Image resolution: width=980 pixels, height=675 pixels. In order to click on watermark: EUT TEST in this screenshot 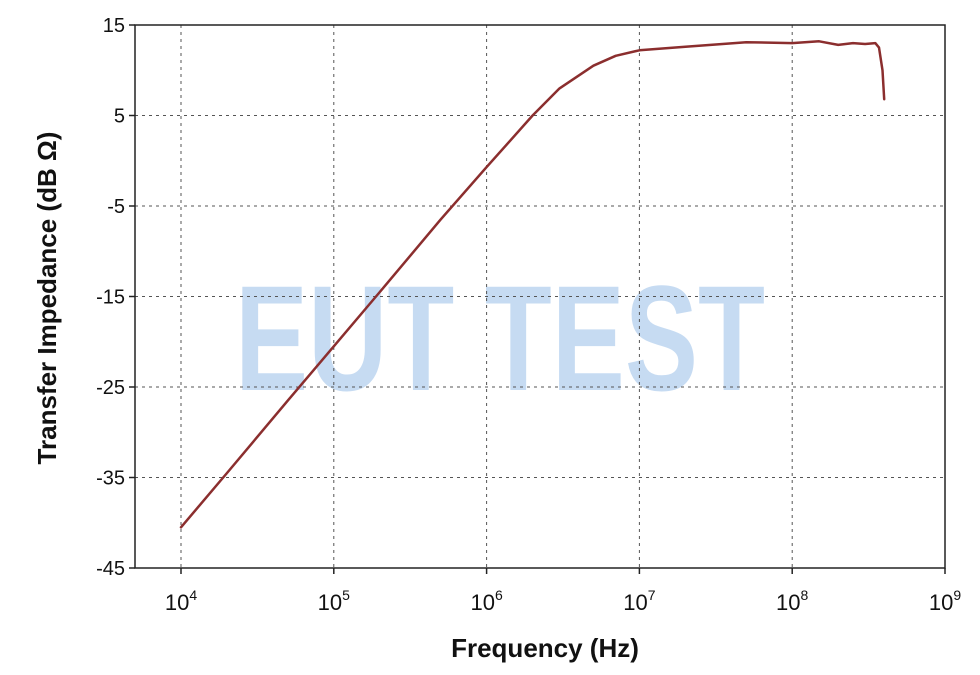, I will do `click(500, 338)`.